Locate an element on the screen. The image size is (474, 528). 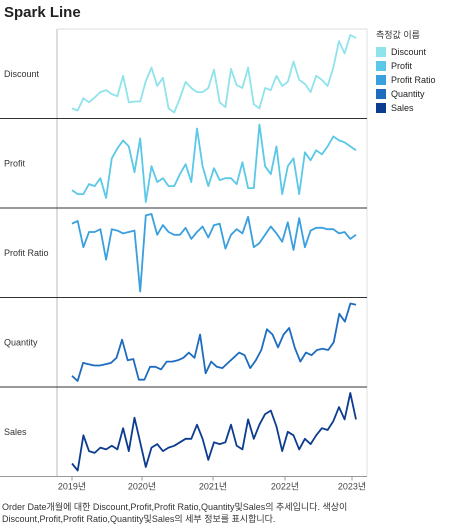
legend-label: Discount is located at coordinates (409, 52).